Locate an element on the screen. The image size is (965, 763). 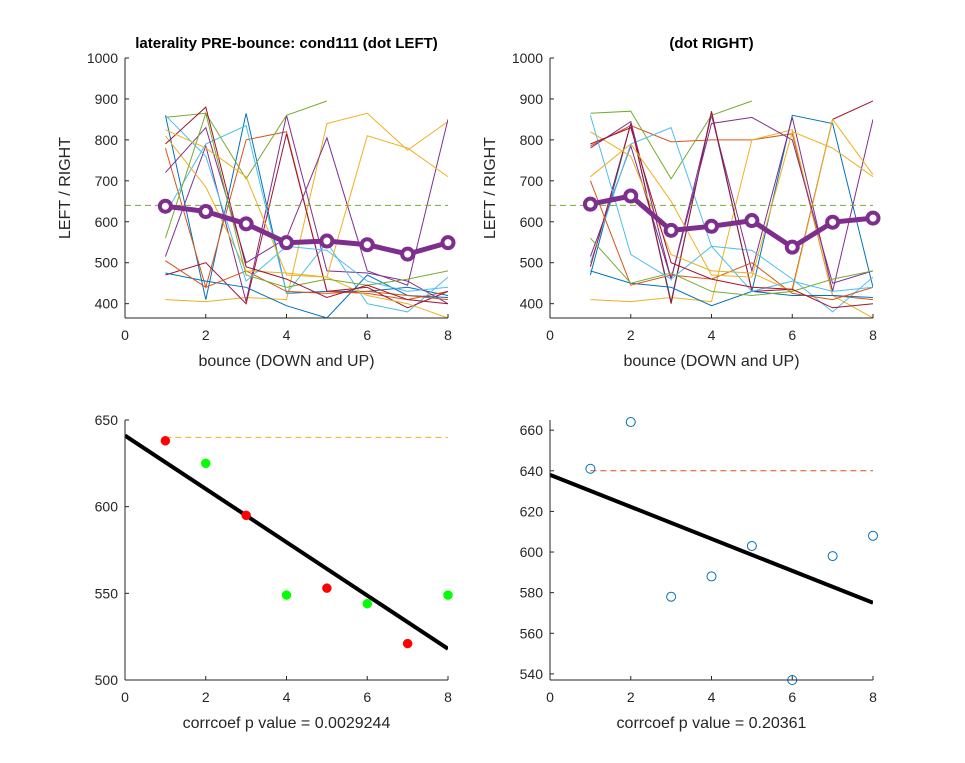
x-axis-label: bounce (DOWN and UP) is located at coordinates (286, 361).